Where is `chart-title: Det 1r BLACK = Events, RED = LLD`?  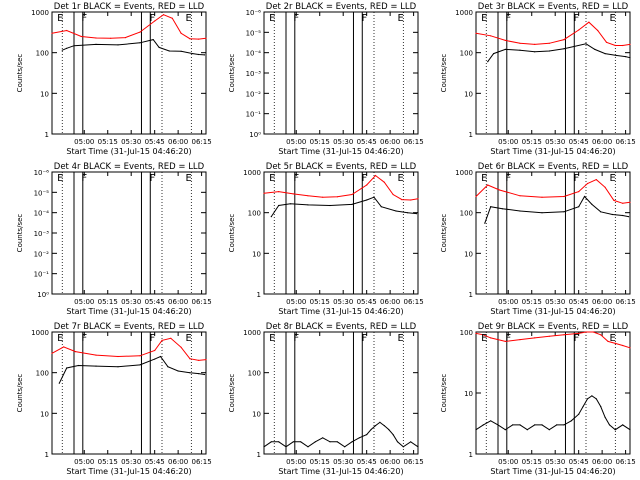
chart-title: Det 1r BLACK = Events, RED = LLD is located at coordinates (129, 7).